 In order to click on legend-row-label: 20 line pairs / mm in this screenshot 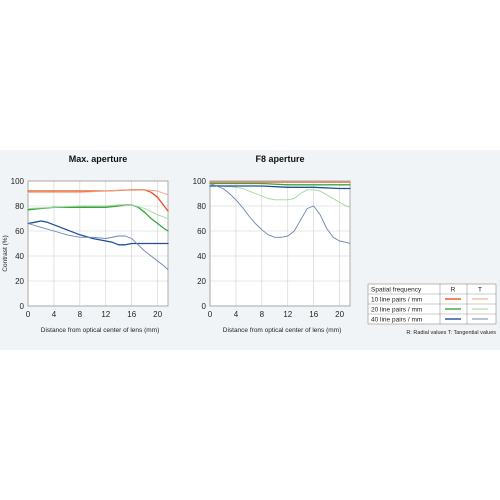, I will do `click(396, 310)`.